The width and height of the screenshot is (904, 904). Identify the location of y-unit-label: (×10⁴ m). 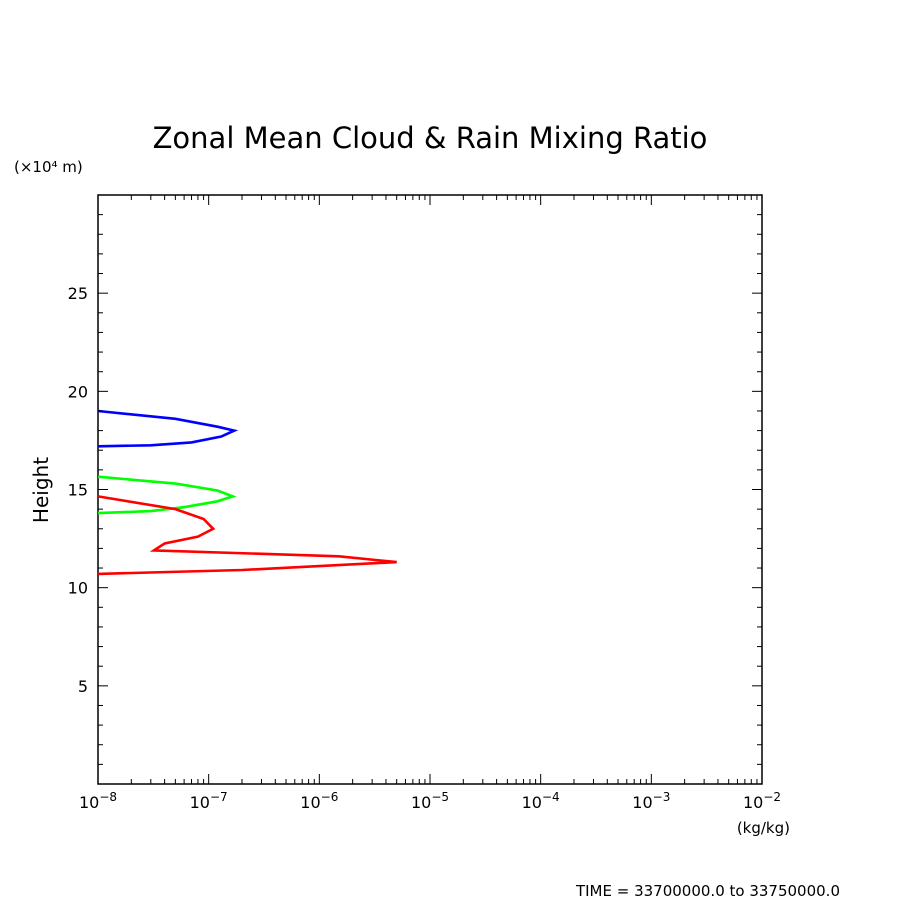
(48, 167).